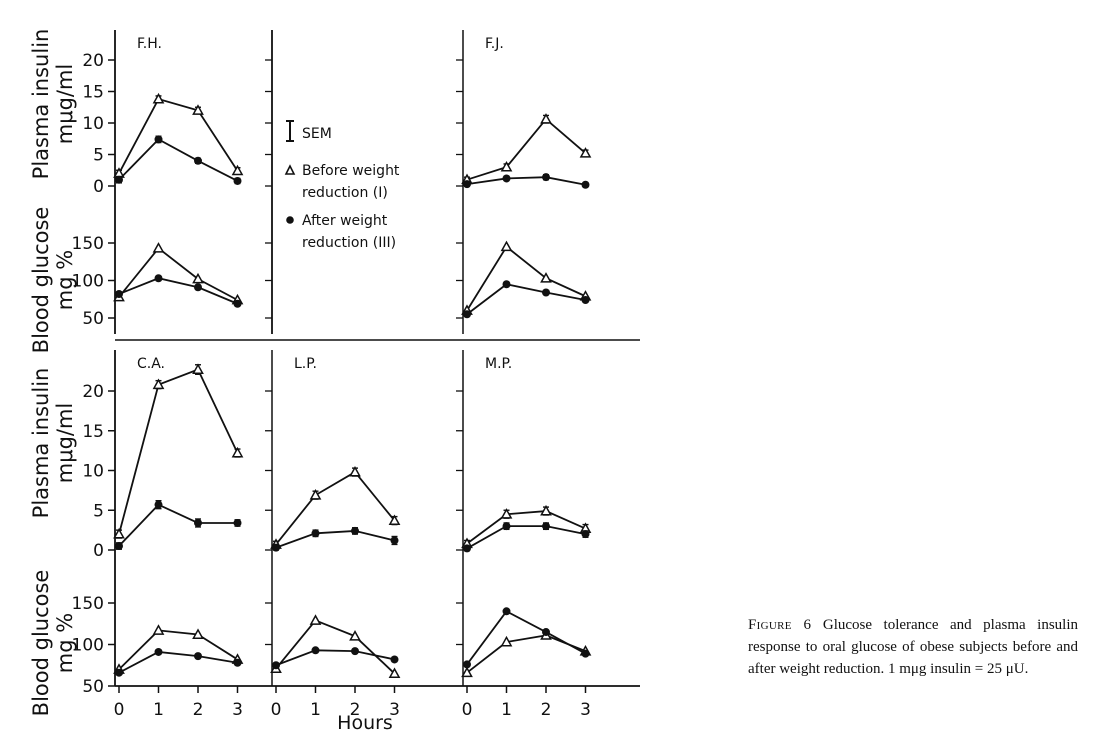  What do you see at coordinates (349, 243) in the screenshot?
I see `legend-after-line2: reduction (III)` at bounding box center [349, 243].